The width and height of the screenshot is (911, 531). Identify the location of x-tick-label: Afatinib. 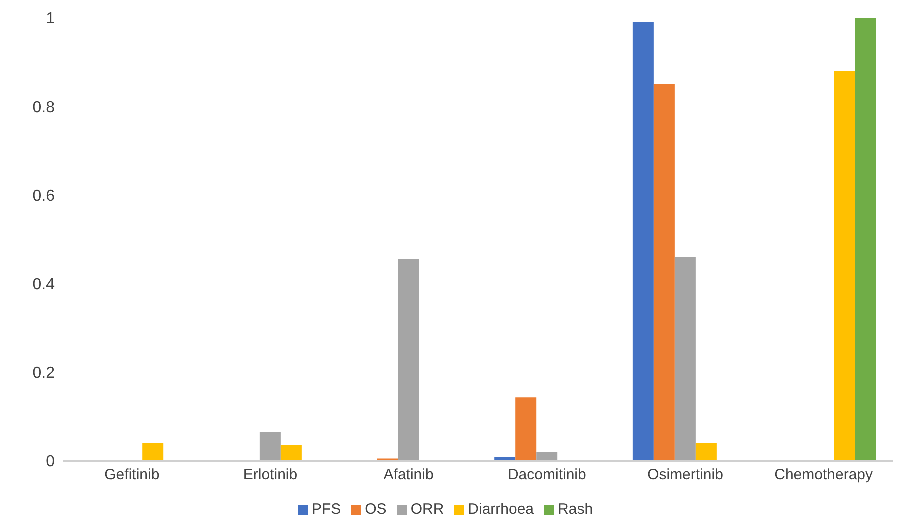
(409, 475).